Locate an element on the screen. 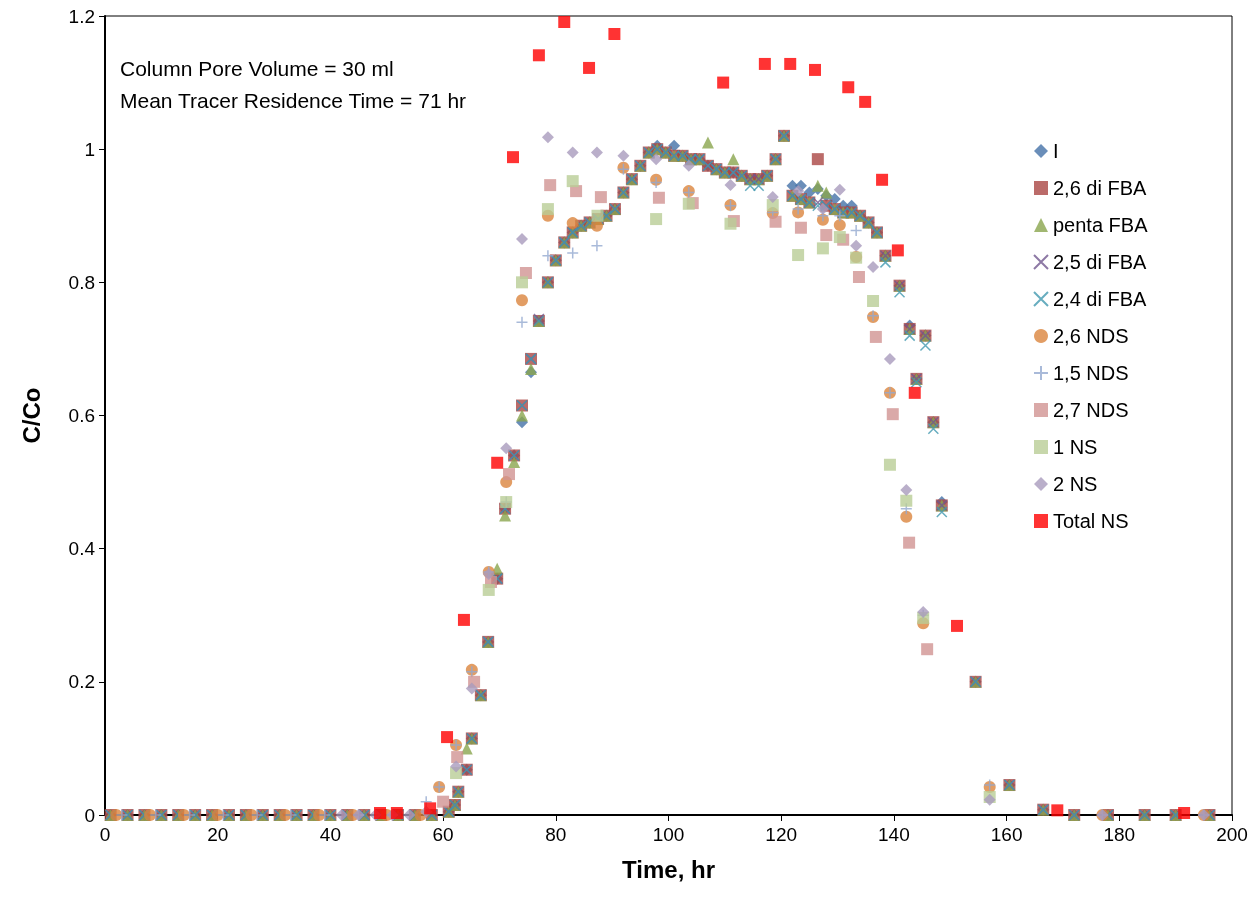 This screenshot has height=900, width=1252. legend-label: 1 NS is located at coordinates (1075, 447).